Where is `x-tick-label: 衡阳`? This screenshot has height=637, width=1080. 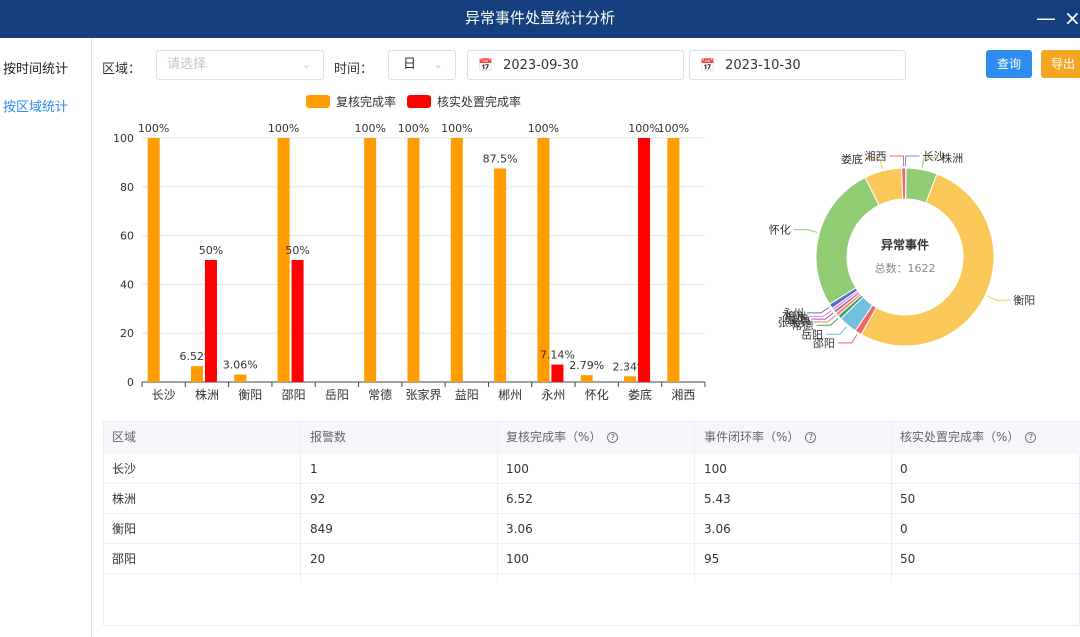
x-tick-label: 衡阳 is located at coordinates (250, 395).